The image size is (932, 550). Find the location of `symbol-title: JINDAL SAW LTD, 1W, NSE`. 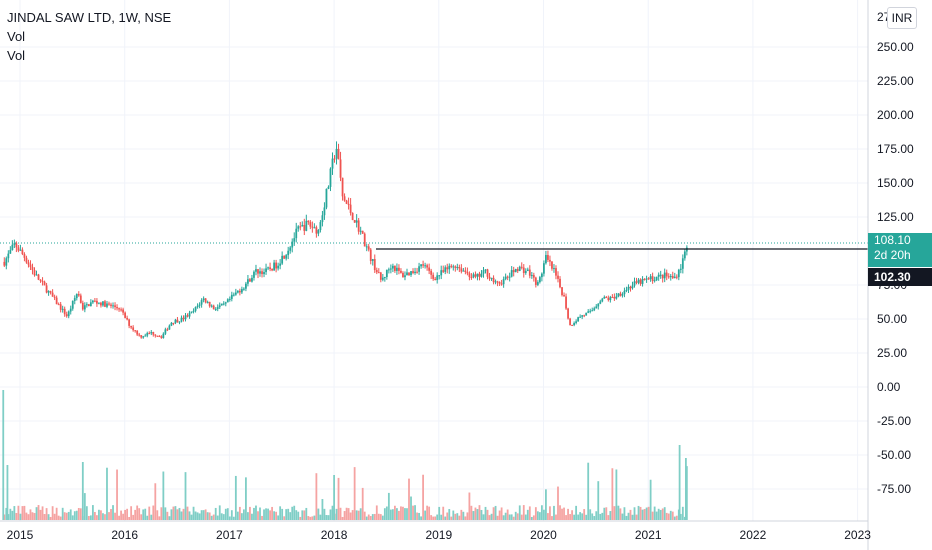

symbol-title: JINDAL SAW LTD, 1W, NSE is located at coordinates (89, 17).